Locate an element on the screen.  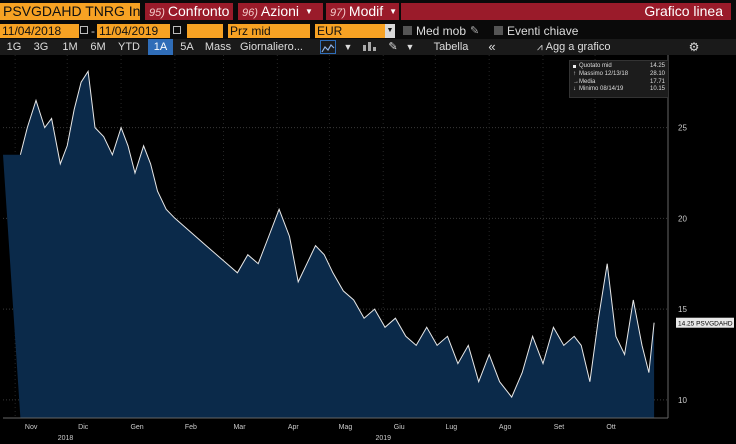
legend-row-max: ↑ Massimo 12/13/18 28.10 is located at coordinates (619, 75).